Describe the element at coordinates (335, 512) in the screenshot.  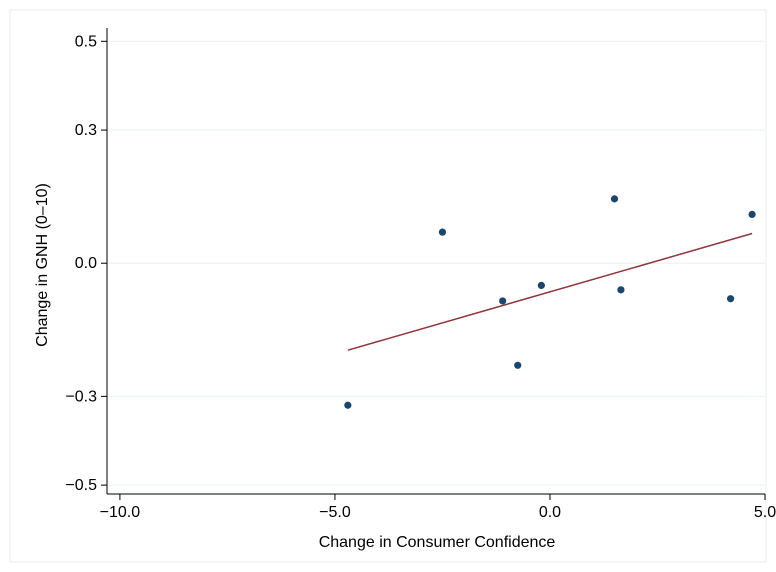
I see `x-tick-label: −5.0` at that location.